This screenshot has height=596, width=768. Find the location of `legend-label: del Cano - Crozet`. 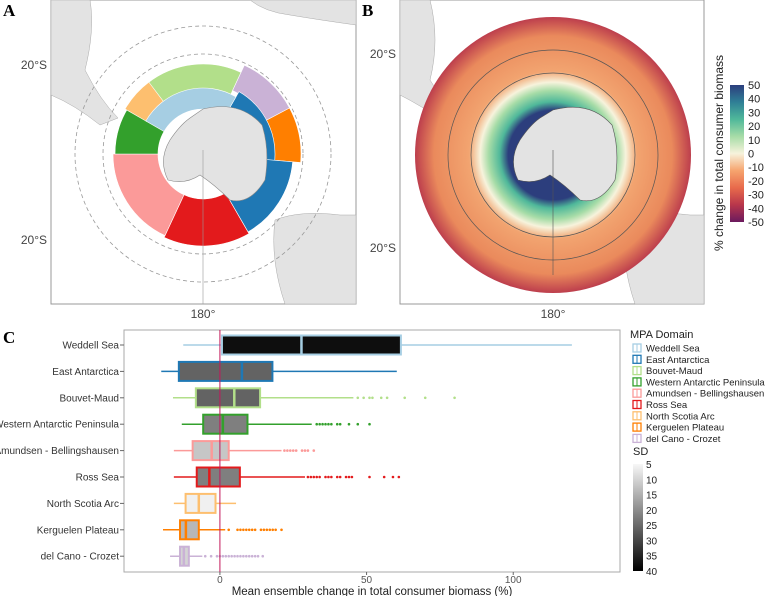

legend-label: del Cano - Crozet is located at coordinates (683, 439).